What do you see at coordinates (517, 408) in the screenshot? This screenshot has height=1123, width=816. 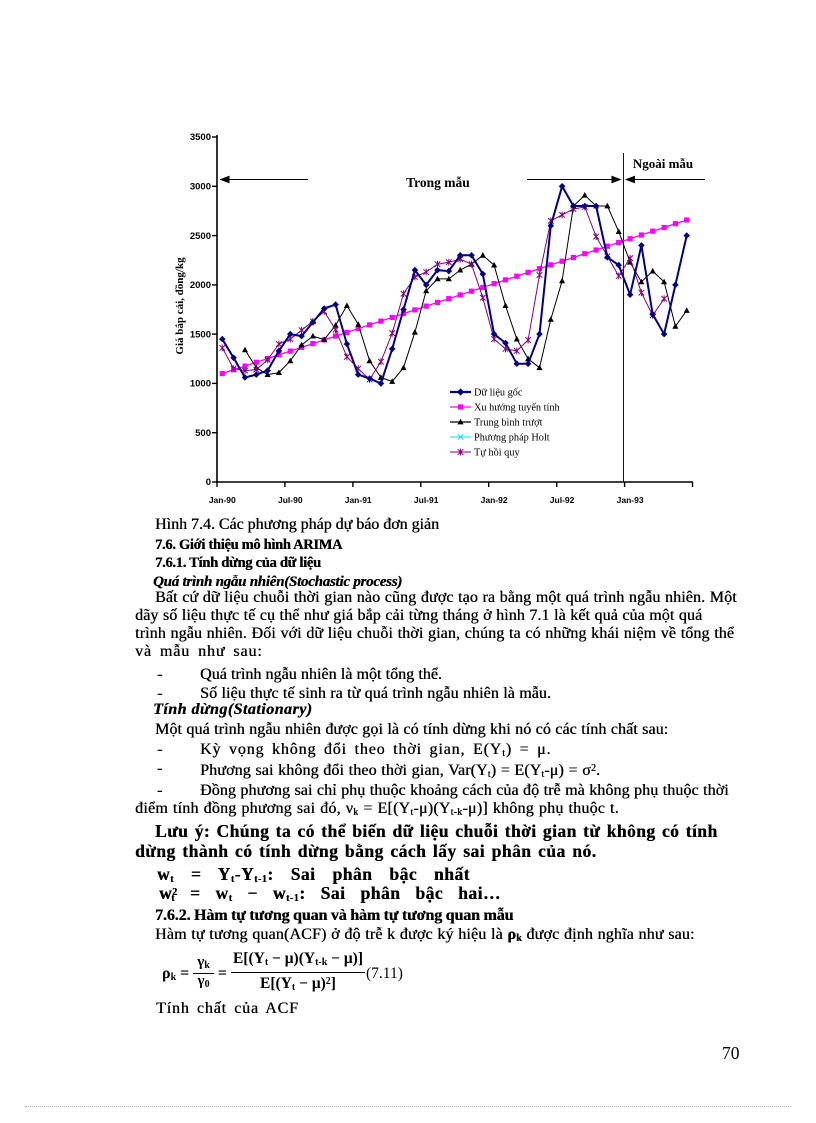 I see `svg-text: Xu hướng tuyến tính` at bounding box center [517, 408].